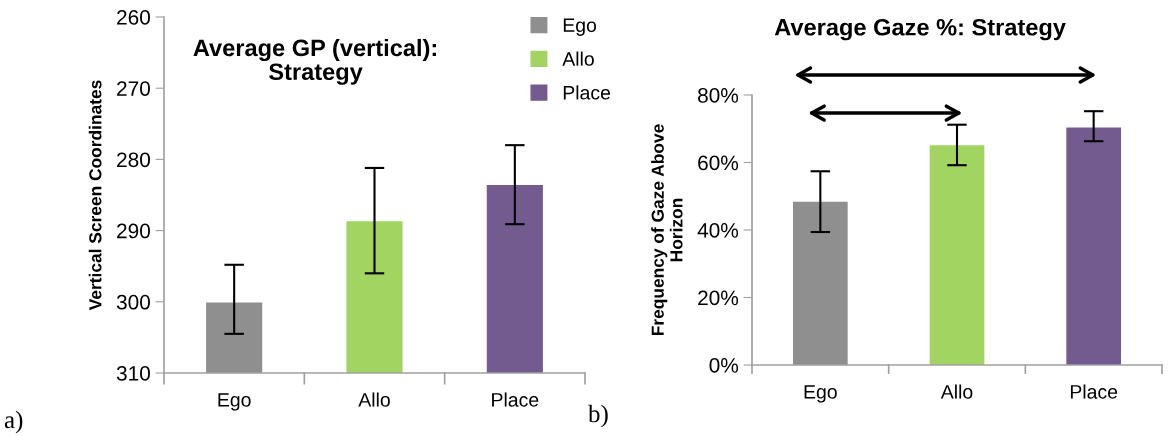 Image resolution: width=1170 pixels, height=436 pixels. What do you see at coordinates (718, 95) in the screenshot?
I see `y-tick-label: 80%` at bounding box center [718, 95].